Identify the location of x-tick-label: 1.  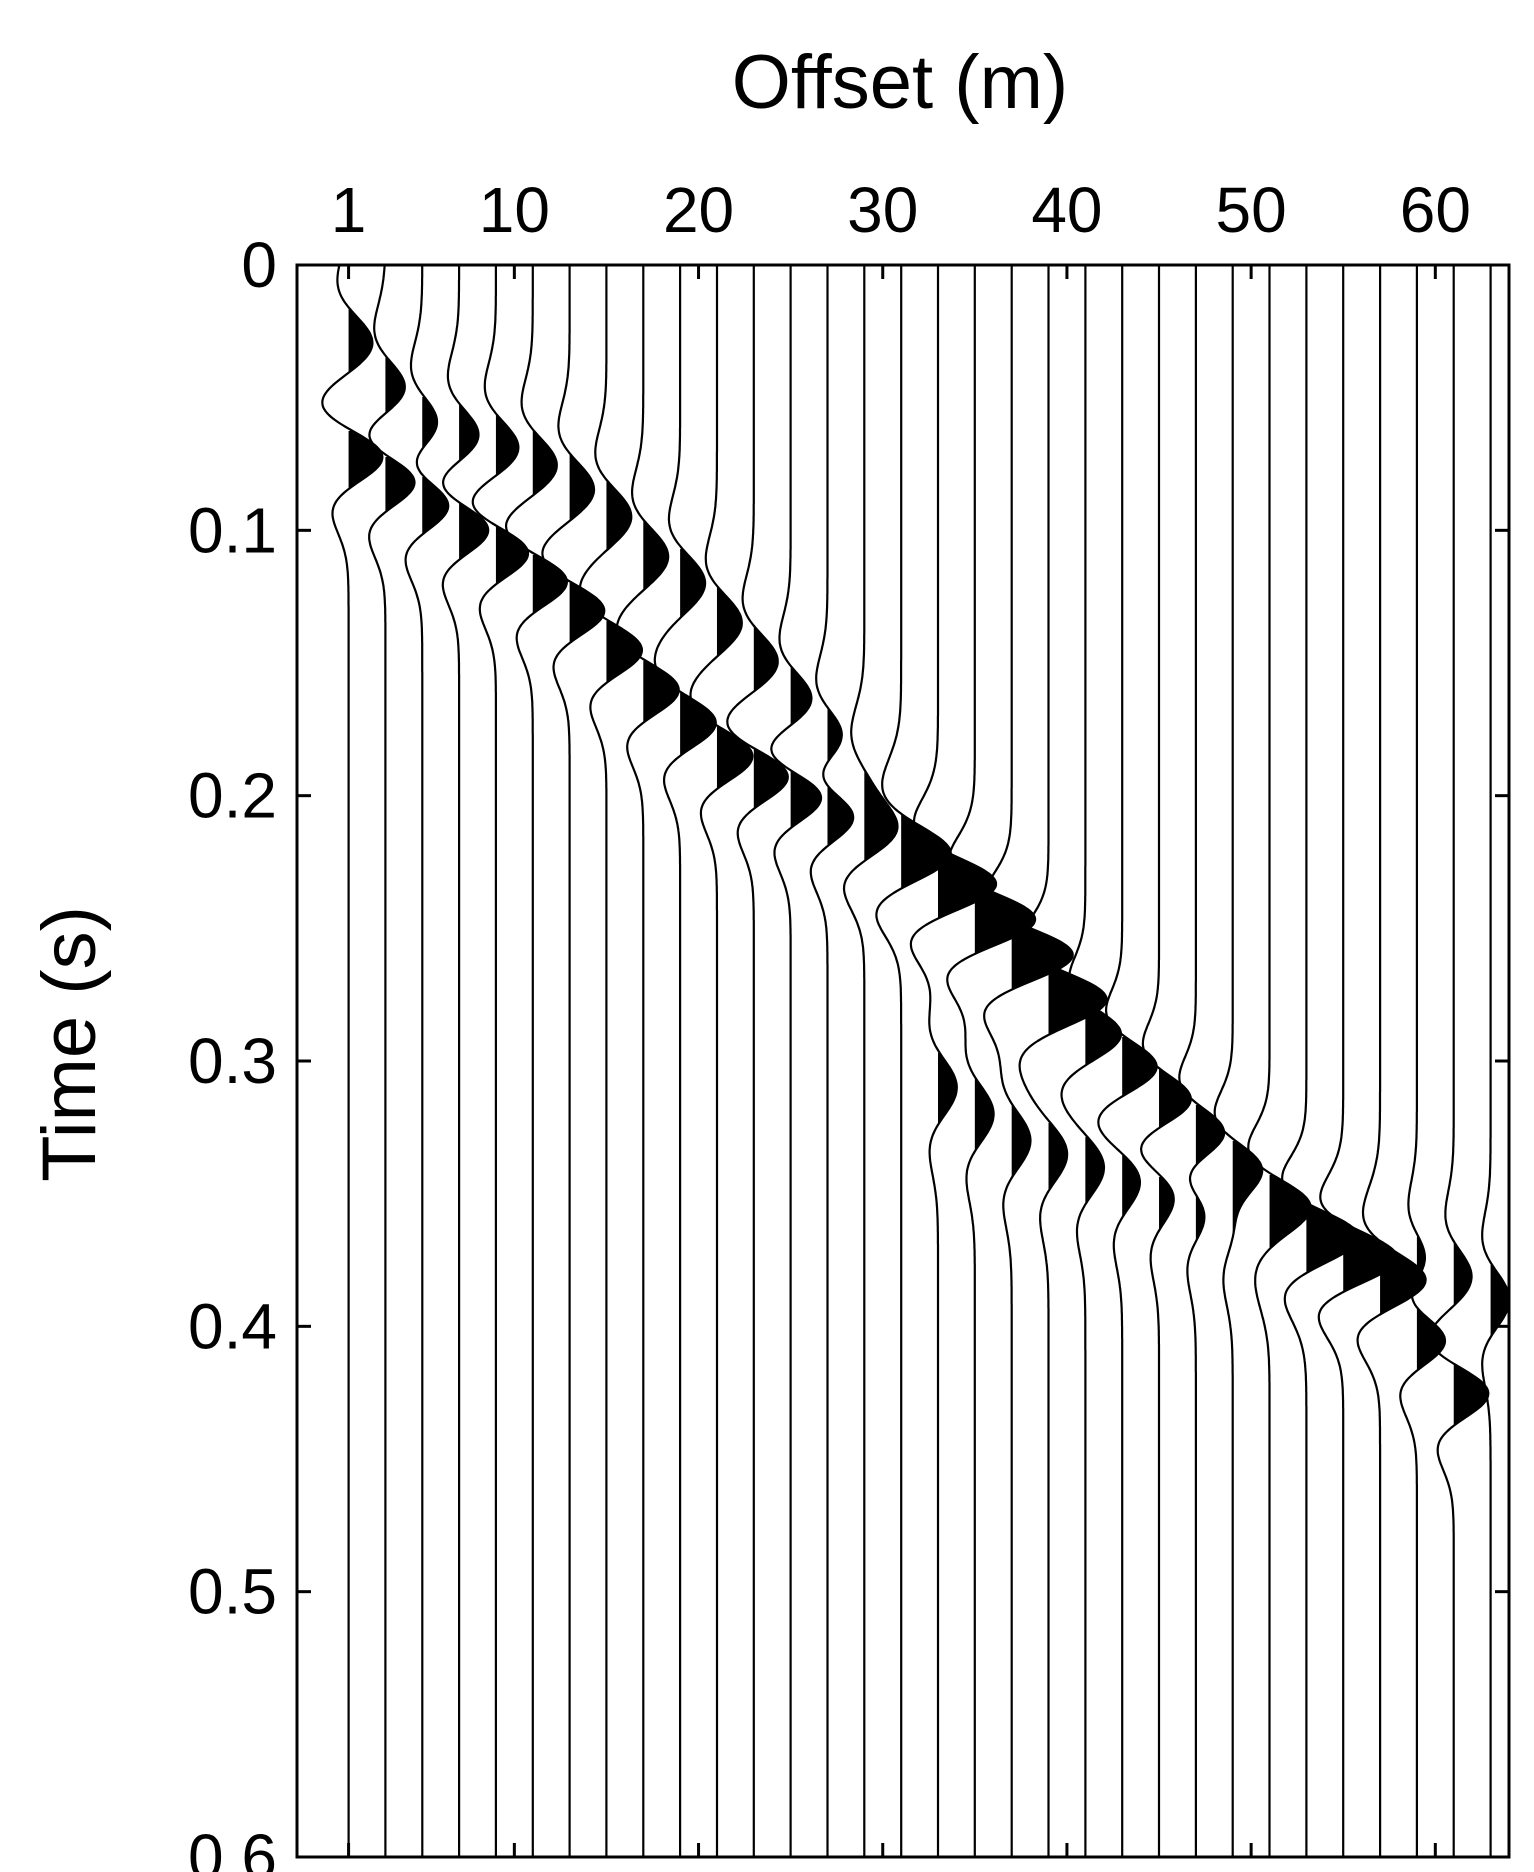
(349, 210).